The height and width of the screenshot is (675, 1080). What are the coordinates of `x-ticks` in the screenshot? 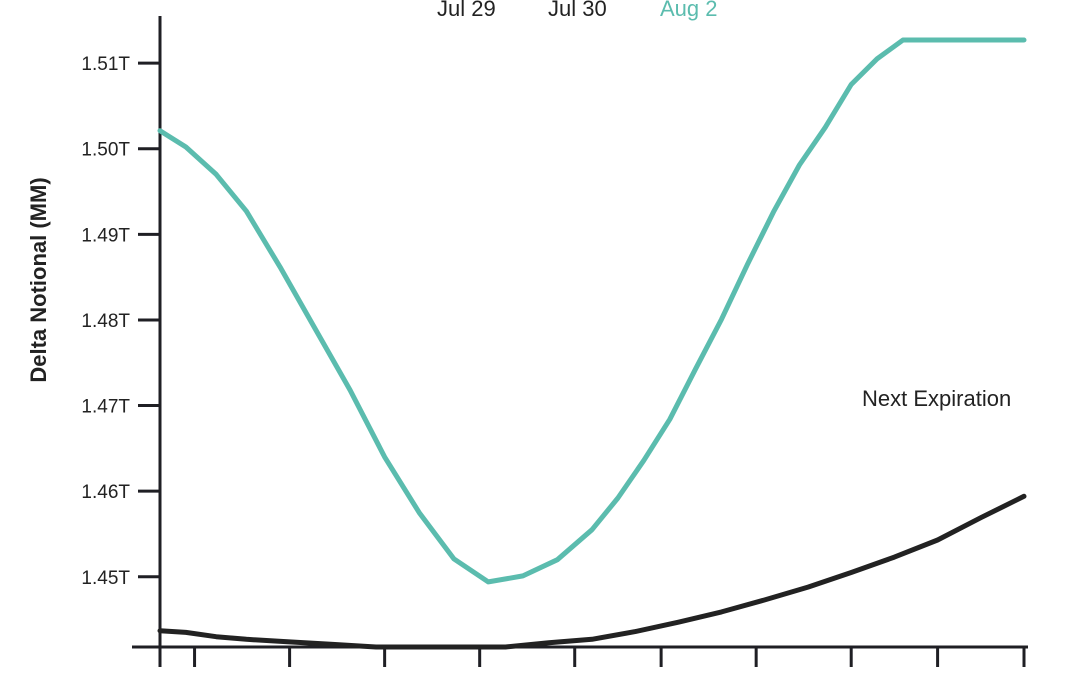 It's located at (592, 657).